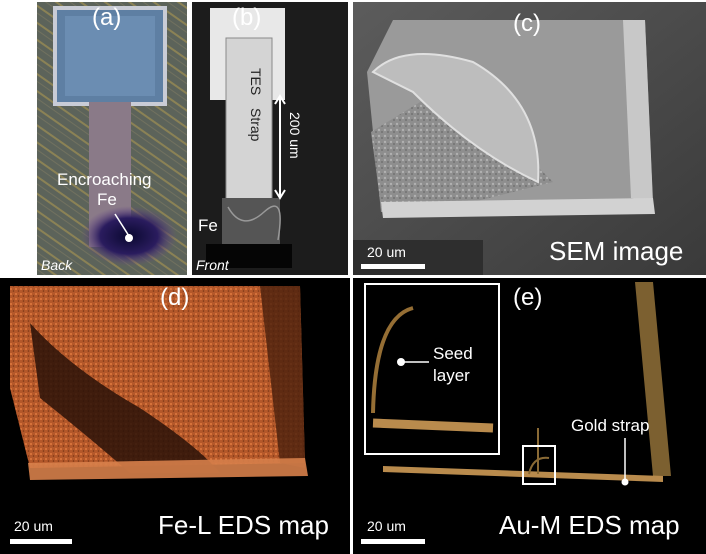 The height and width of the screenshot is (554, 706). What do you see at coordinates (256, 82) in the screenshot?
I see `tes-label: TES` at bounding box center [256, 82].